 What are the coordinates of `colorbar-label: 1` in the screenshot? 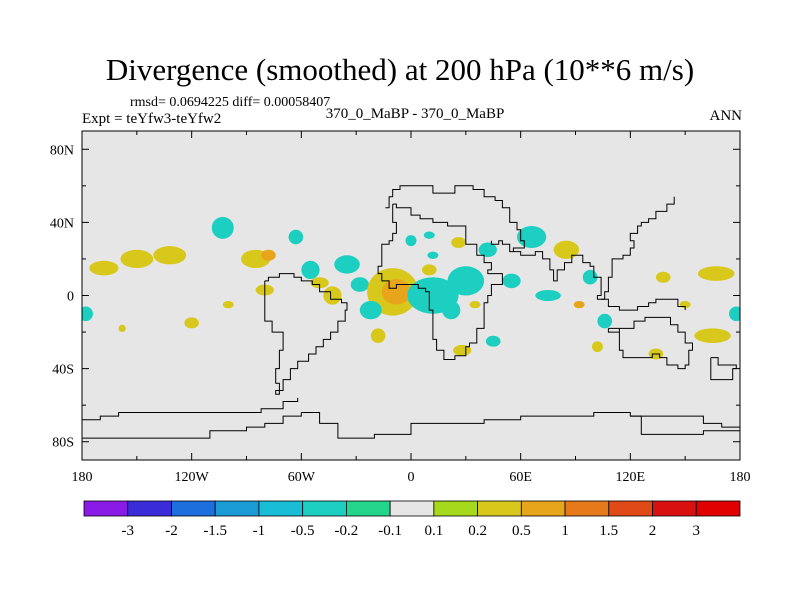 It's located at (565, 531).